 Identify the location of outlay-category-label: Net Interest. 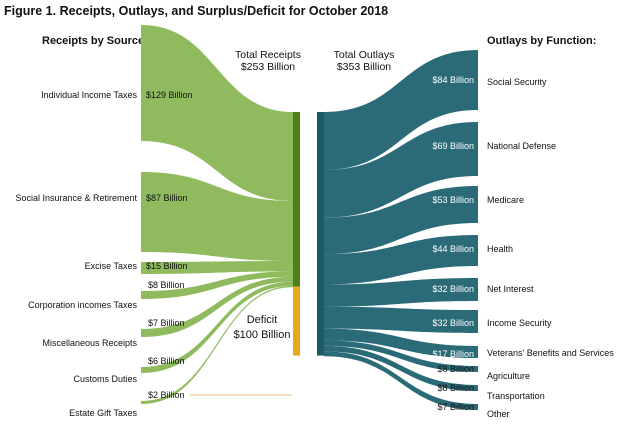
(510, 289).